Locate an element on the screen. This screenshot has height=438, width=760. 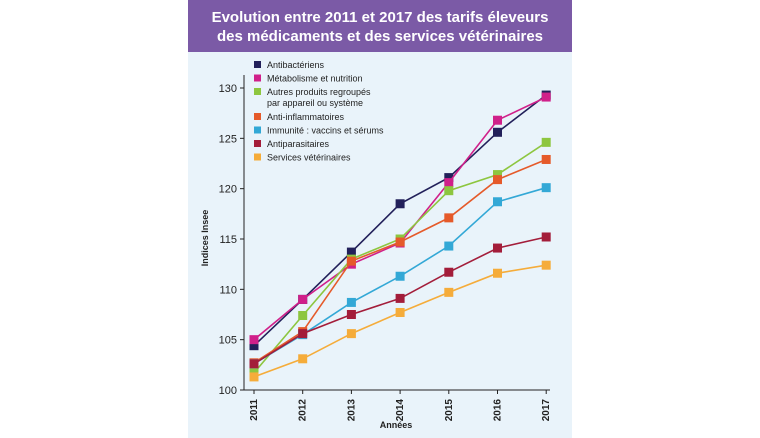
y-axis-label: Indices Insee is located at coordinates (205, 238).